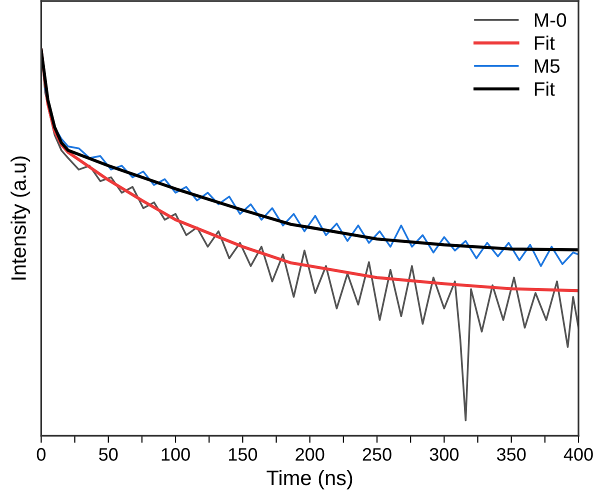 Image resolution: width=597 pixels, height=498 pixels. What do you see at coordinates (547, 66) in the screenshot?
I see `legend-label: M5` at bounding box center [547, 66].